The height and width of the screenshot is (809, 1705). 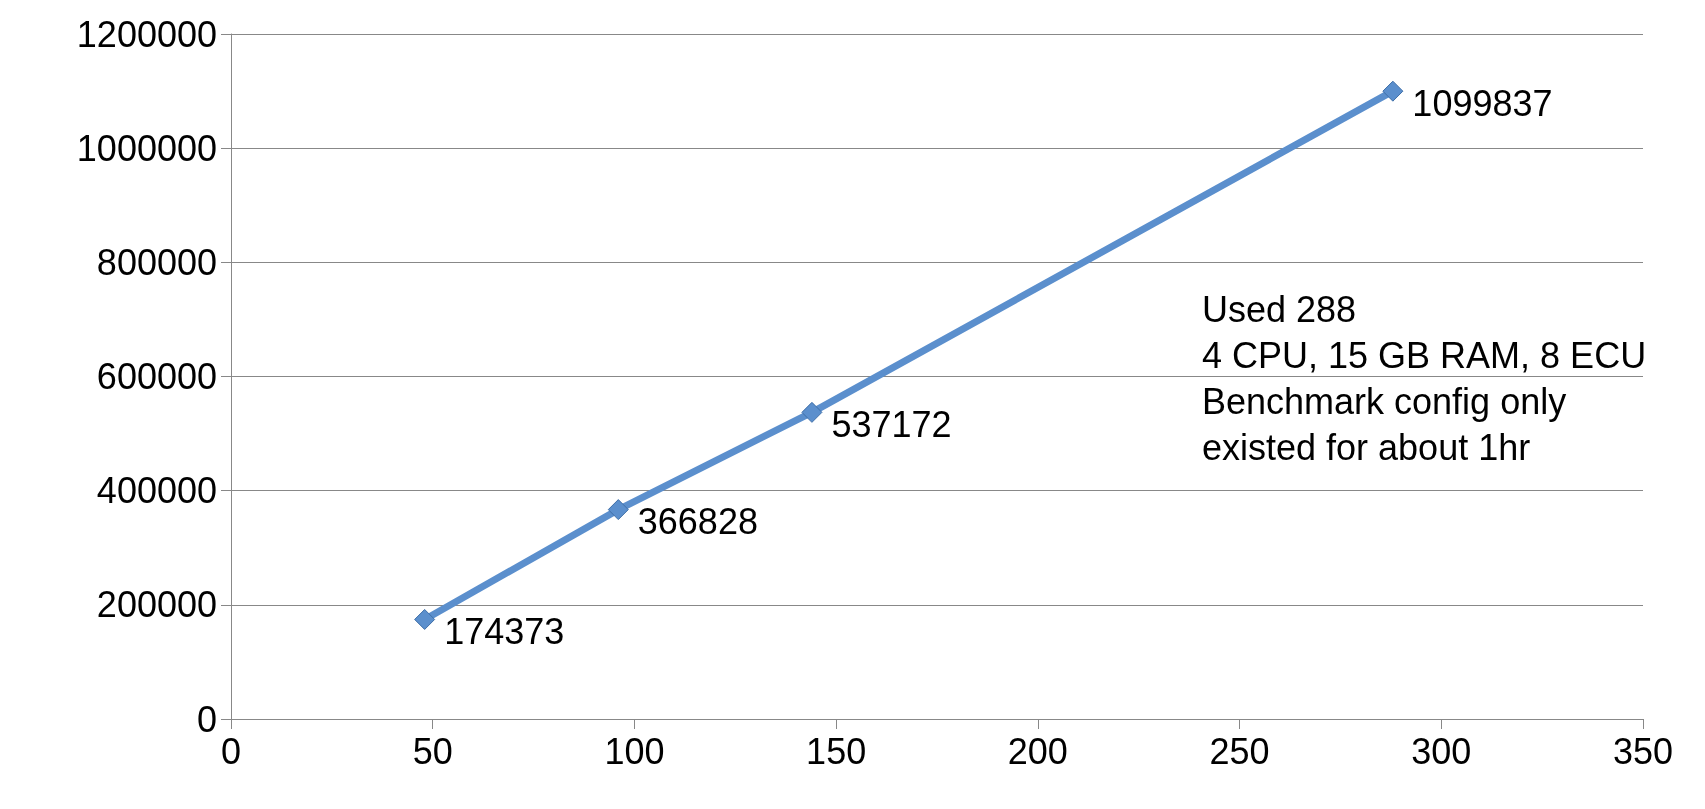 I want to click on x-tick-label: 300, so click(x=1441, y=751).